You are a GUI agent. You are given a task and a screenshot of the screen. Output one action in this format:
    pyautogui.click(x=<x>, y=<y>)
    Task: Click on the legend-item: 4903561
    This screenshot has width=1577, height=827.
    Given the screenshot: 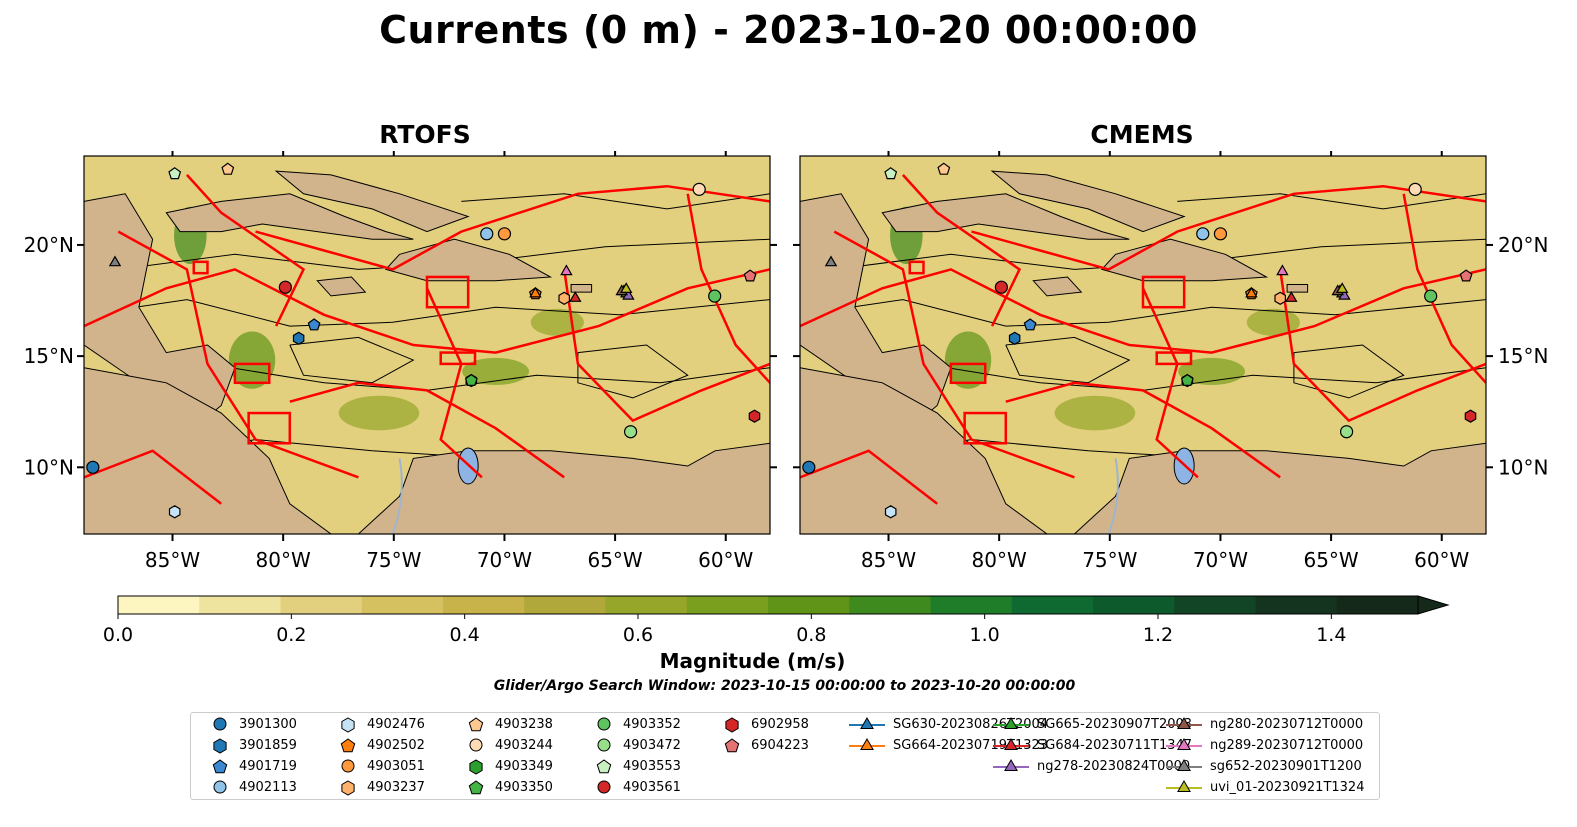 What is the action you would take?
    pyautogui.click(x=637, y=787)
    